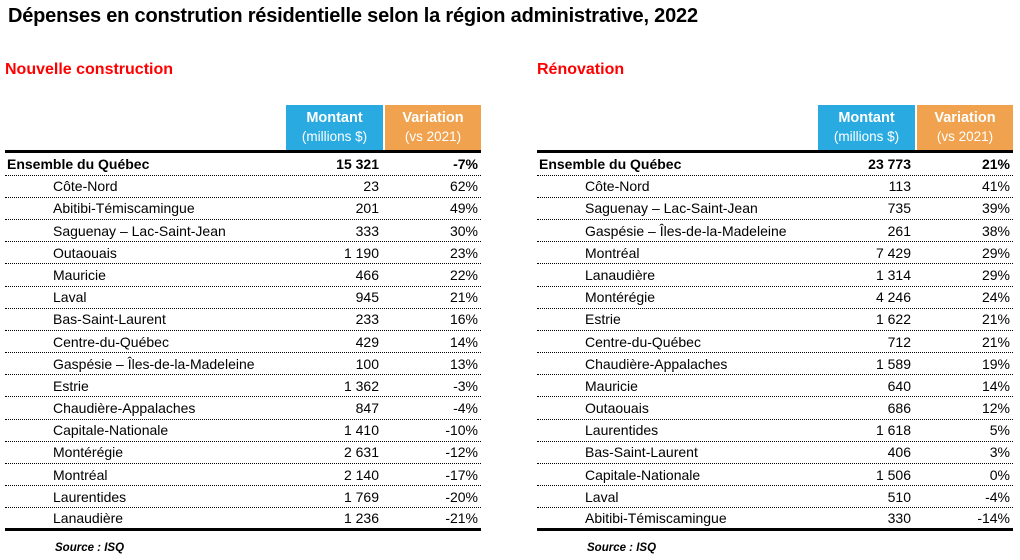  I want to click on variation-cell: -7%, so click(465, 163).